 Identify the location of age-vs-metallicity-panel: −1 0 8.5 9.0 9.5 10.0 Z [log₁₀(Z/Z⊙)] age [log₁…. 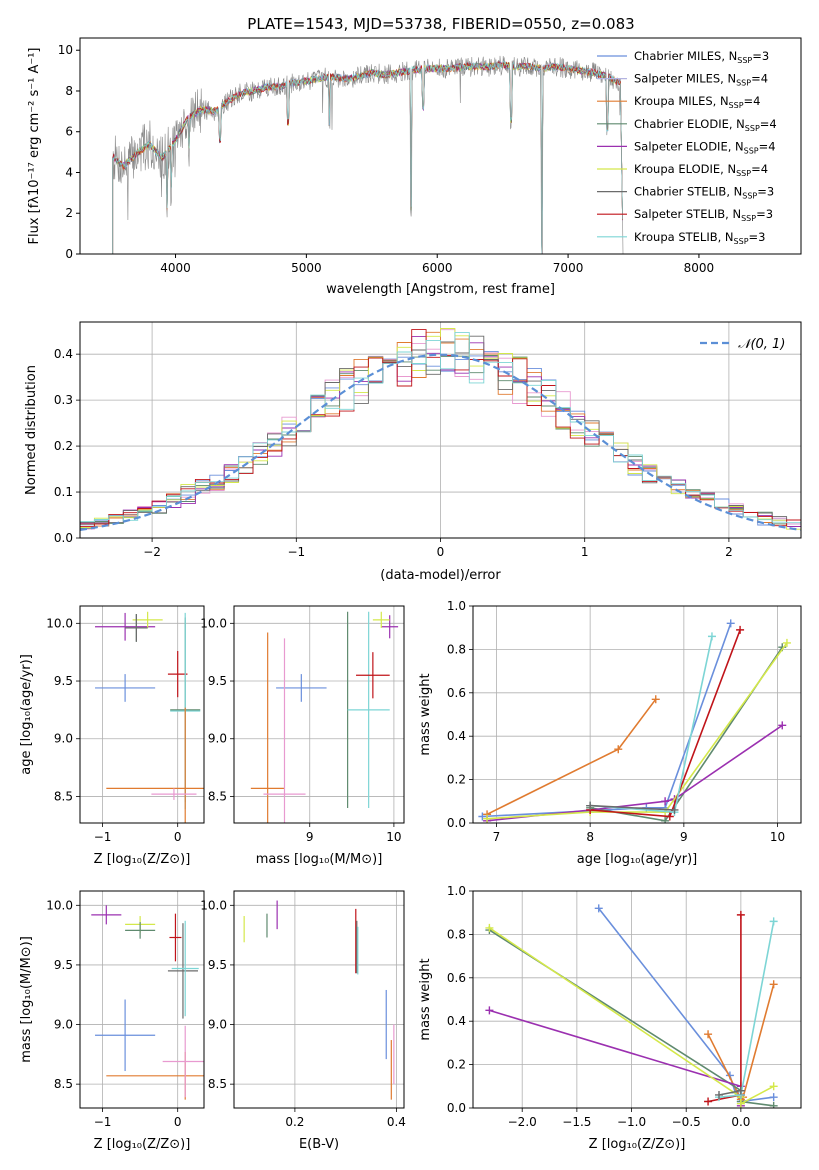
(112, 736).